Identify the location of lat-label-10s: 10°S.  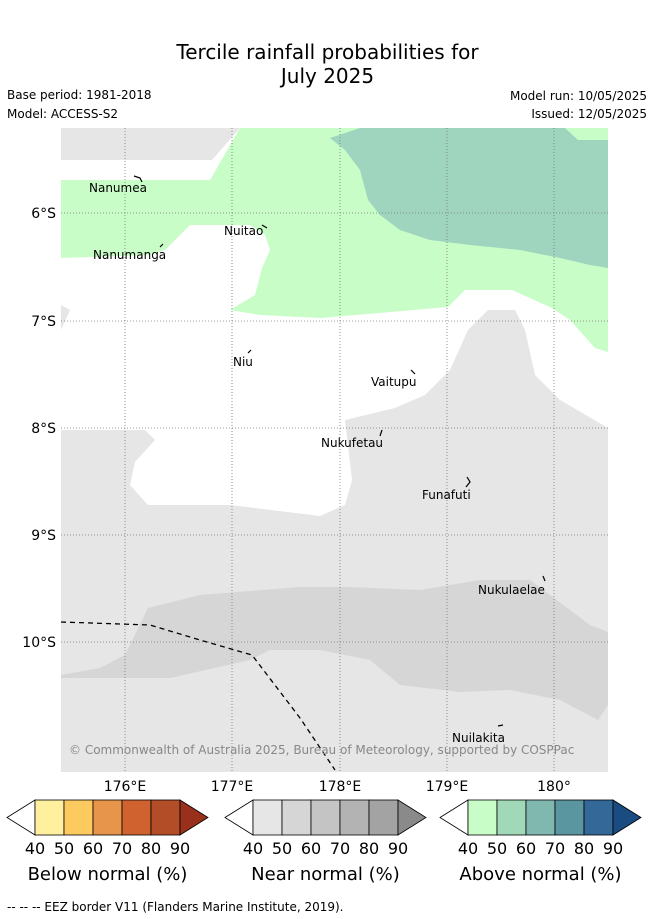
(39, 643).